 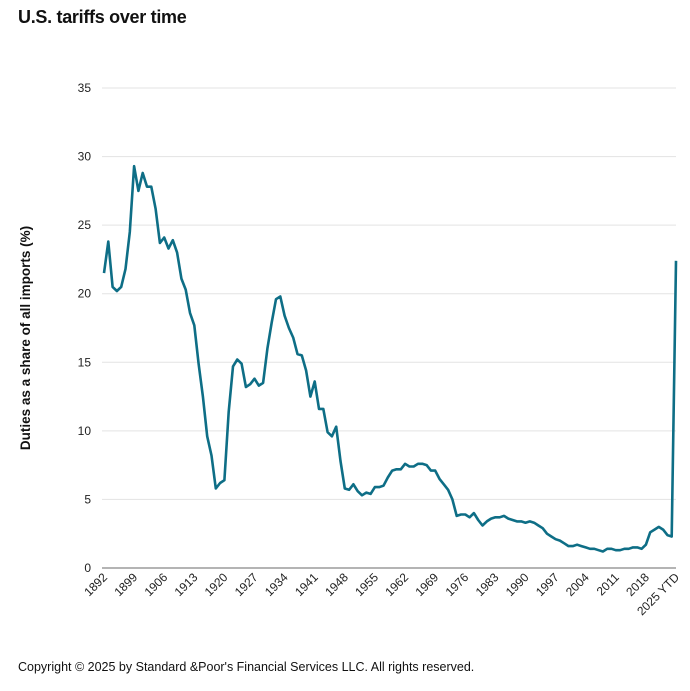 What do you see at coordinates (216, 584) in the screenshot?
I see `x-tick-label: 1920` at bounding box center [216, 584].